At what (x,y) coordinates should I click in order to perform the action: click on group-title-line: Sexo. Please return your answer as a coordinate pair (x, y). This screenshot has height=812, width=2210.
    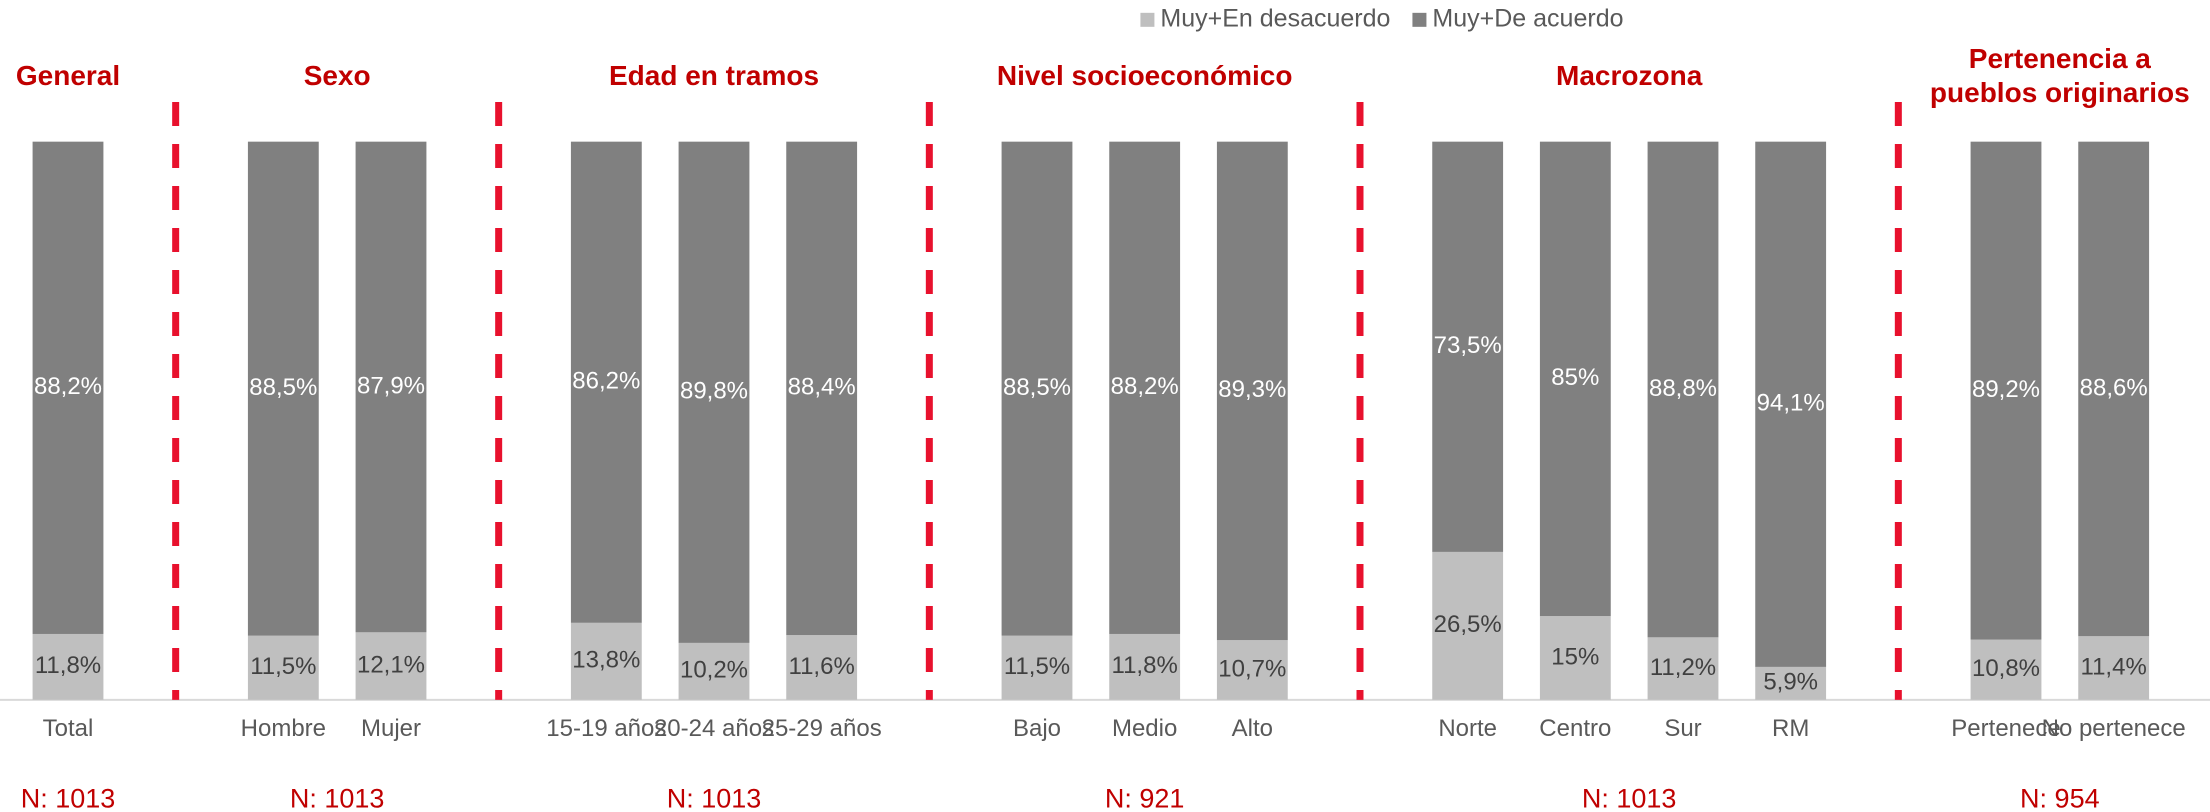
    Looking at the image, I should click on (337, 75).